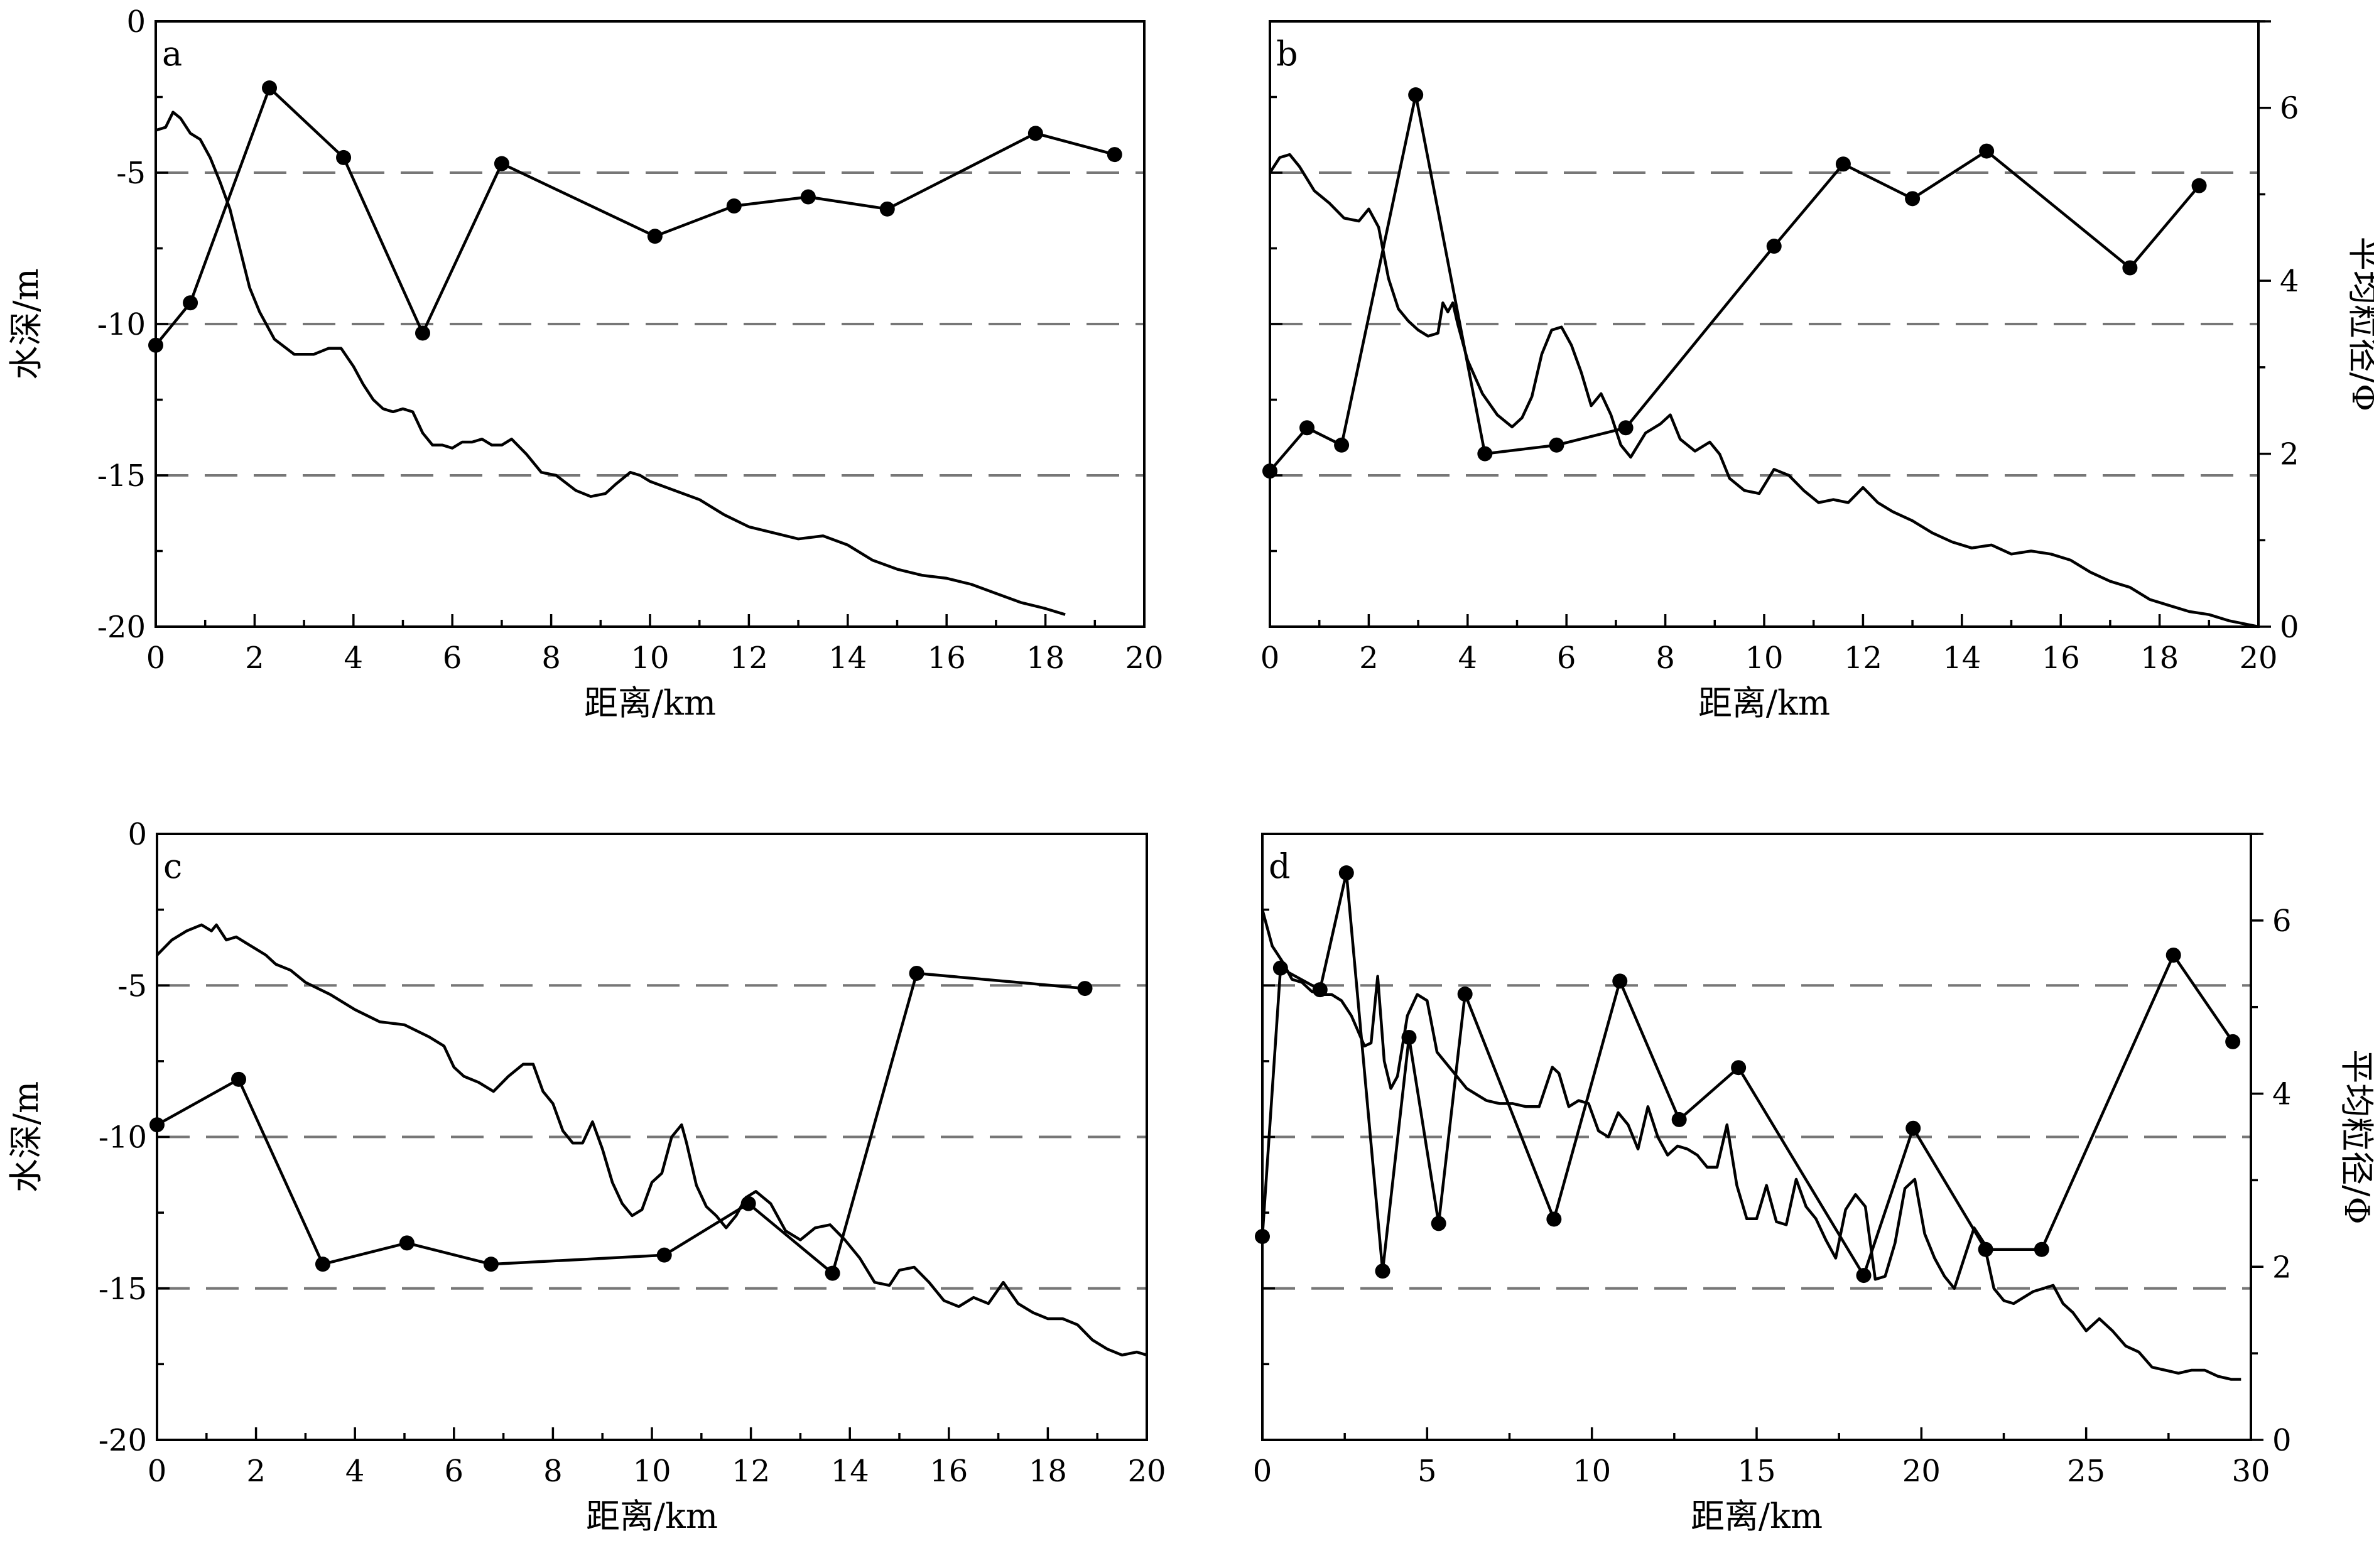  Describe the element at coordinates (1427, 1471) in the screenshot. I see `x-tick-label: 5` at that location.